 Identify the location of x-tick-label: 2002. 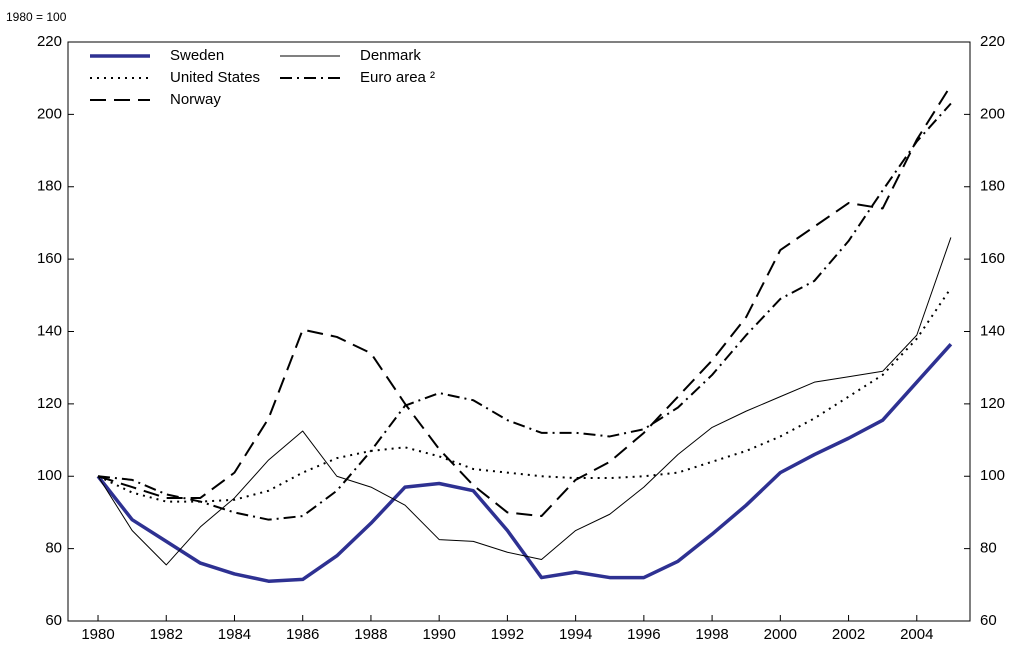
(848, 634).